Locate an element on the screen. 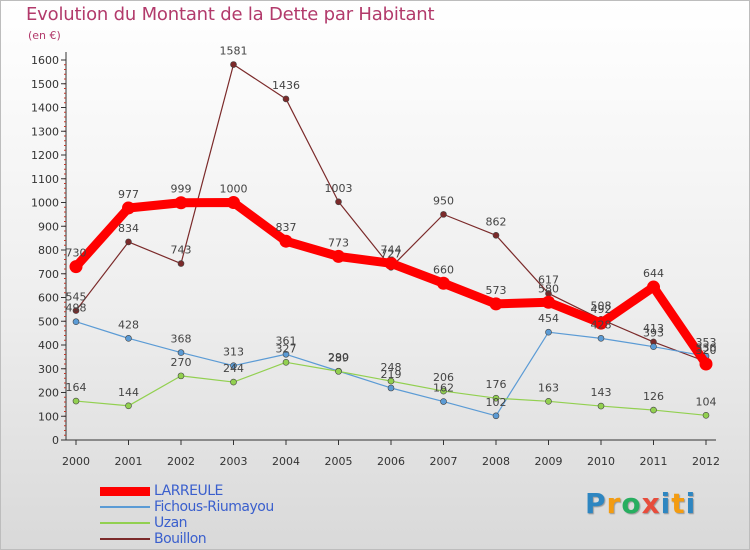 The image size is (750, 550). data-label: 644 is located at coordinates (653, 273).